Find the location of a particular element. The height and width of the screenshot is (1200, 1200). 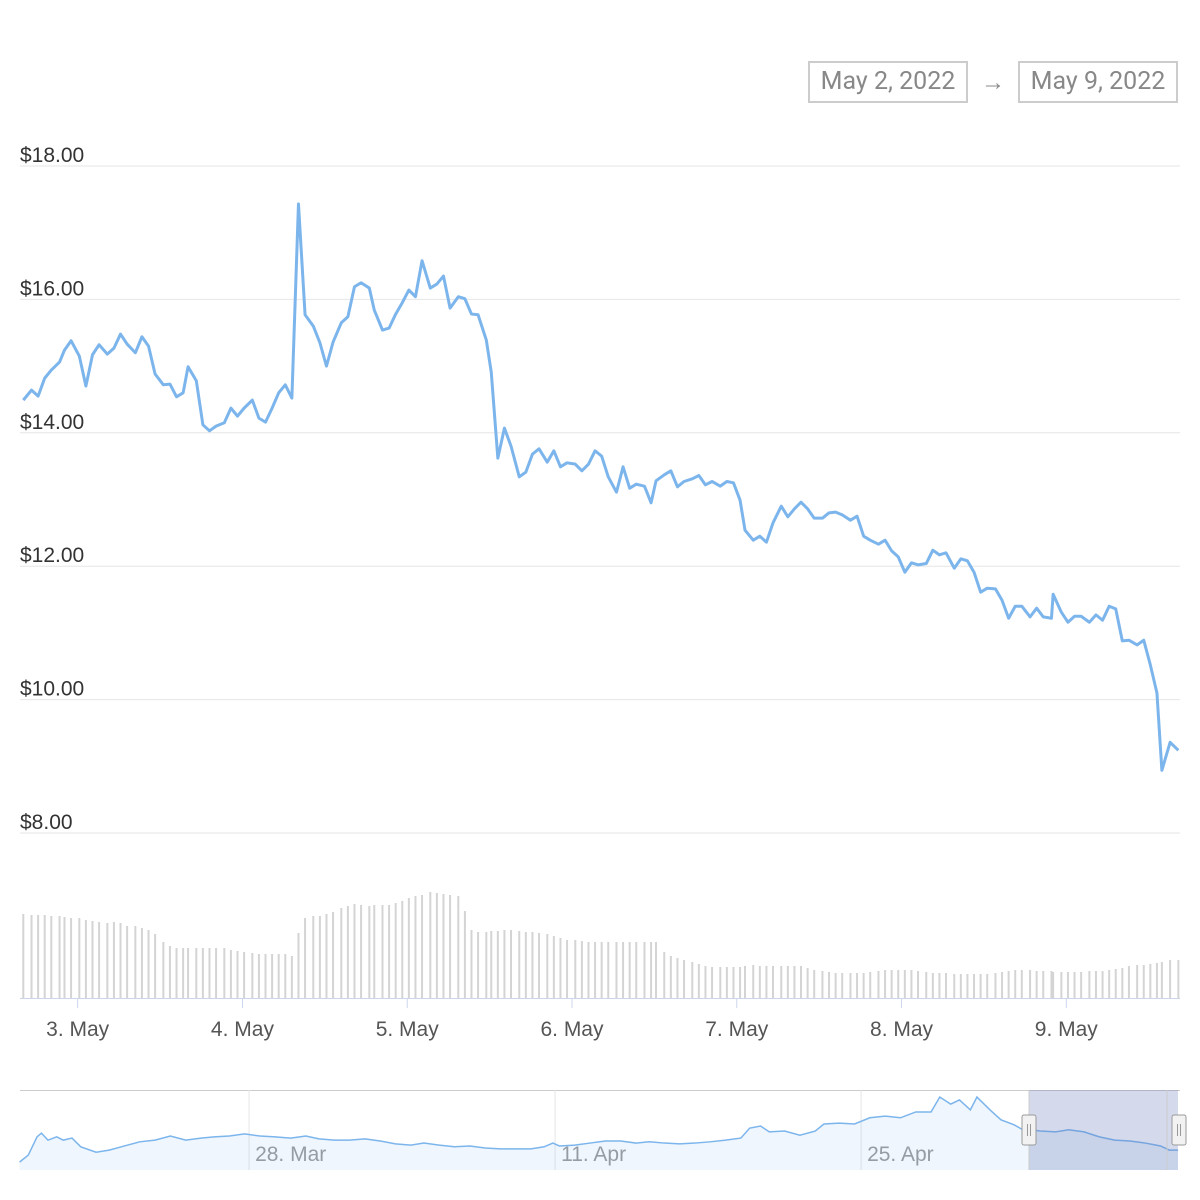

x-tick-label: 6. May is located at coordinates (572, 1029).